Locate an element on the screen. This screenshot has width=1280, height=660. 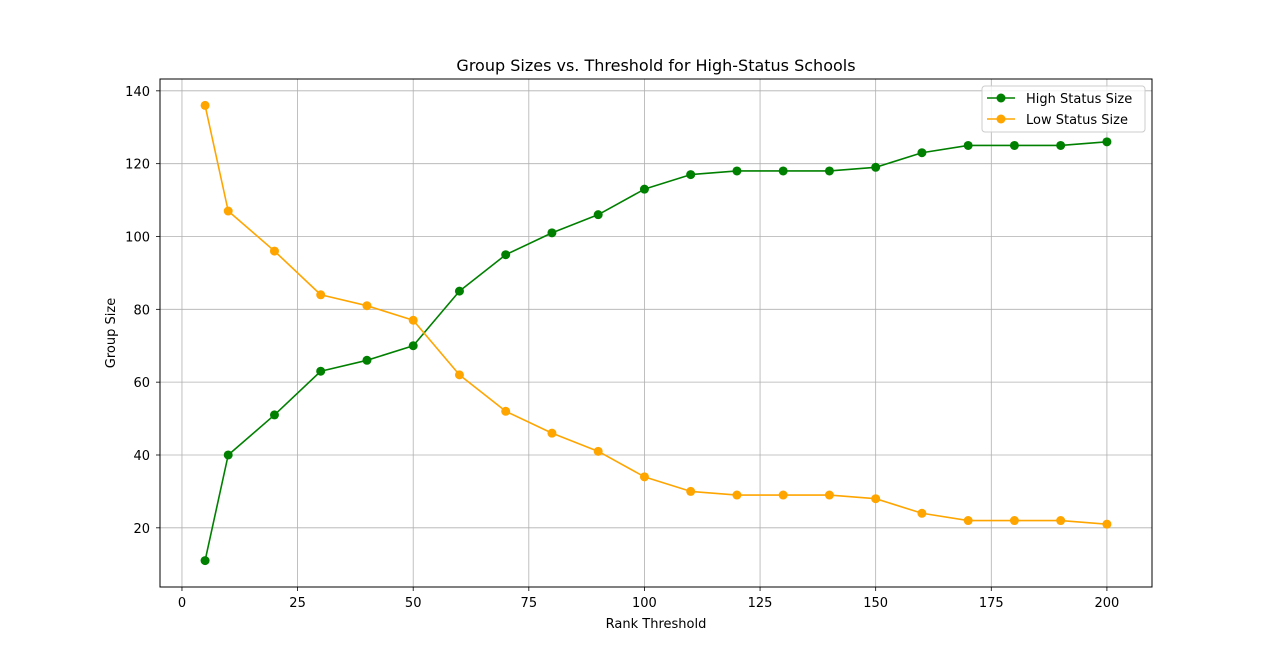
y-tick-label: 100 is located at coordinates (137, 237).